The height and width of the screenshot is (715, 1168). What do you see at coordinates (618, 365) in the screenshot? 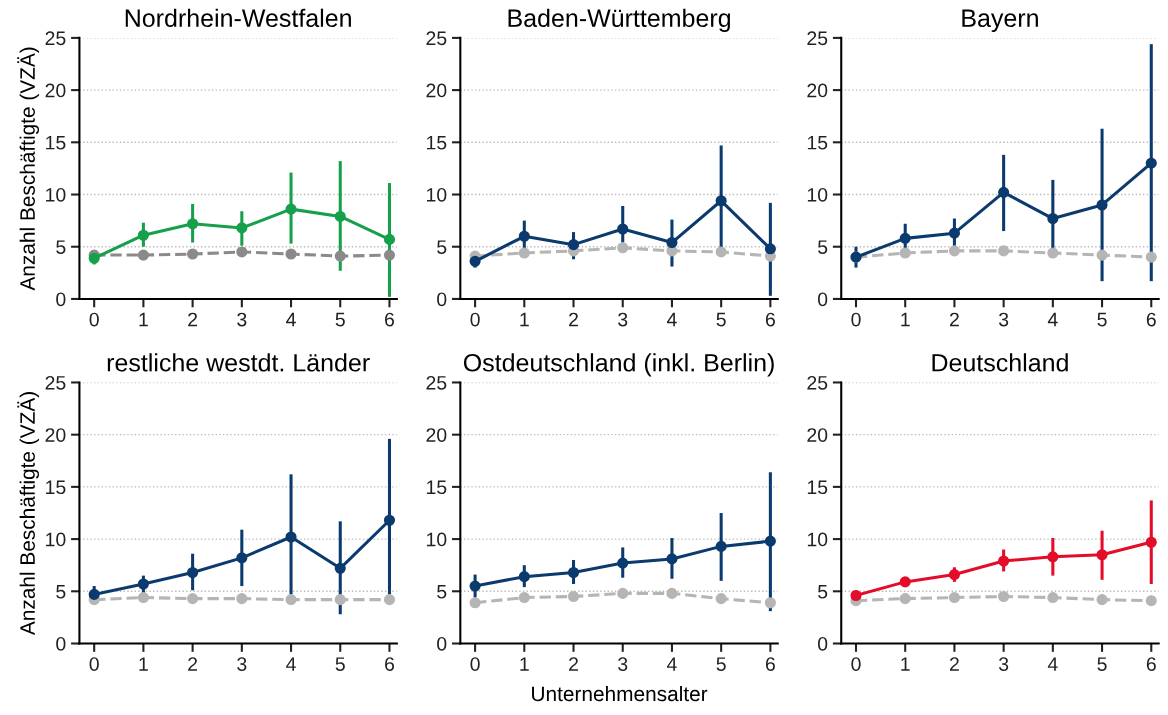
I see `chart-title: Ostdeutschland (inkl. Berlin)` at bounding box center [618, 365].